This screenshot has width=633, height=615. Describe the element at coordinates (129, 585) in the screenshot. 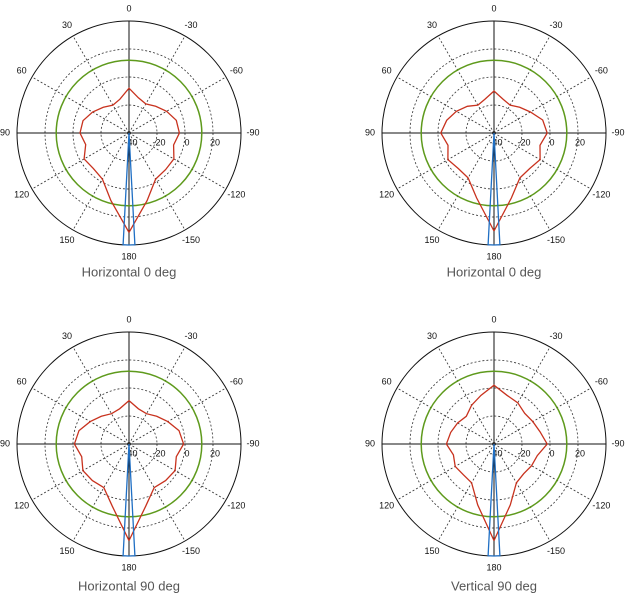

I see `chart-caption: Horizontal 90 deg` at that location.